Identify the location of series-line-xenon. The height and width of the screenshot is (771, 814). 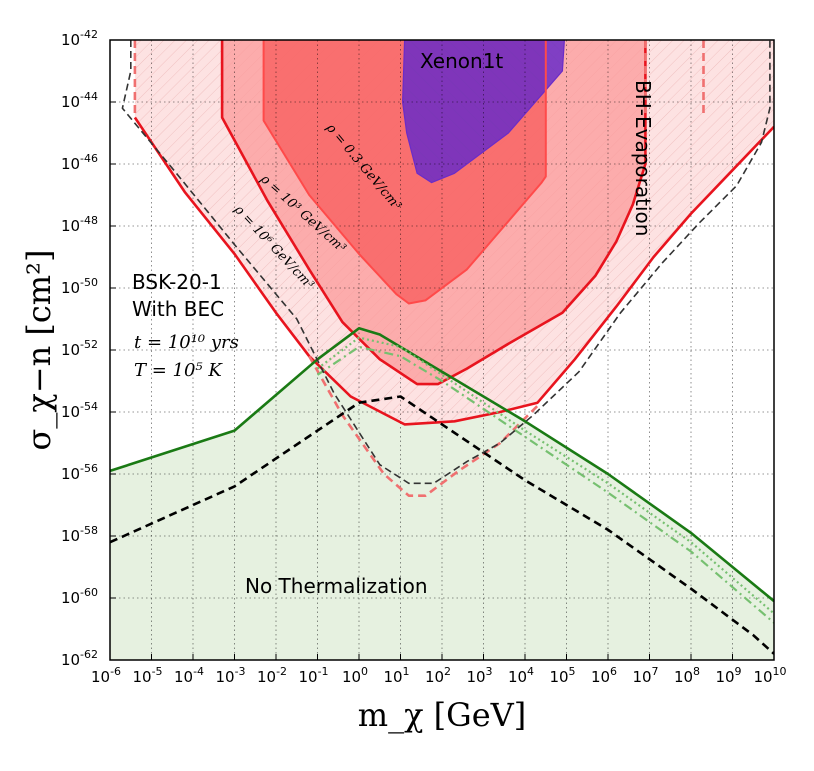
(483, 112).